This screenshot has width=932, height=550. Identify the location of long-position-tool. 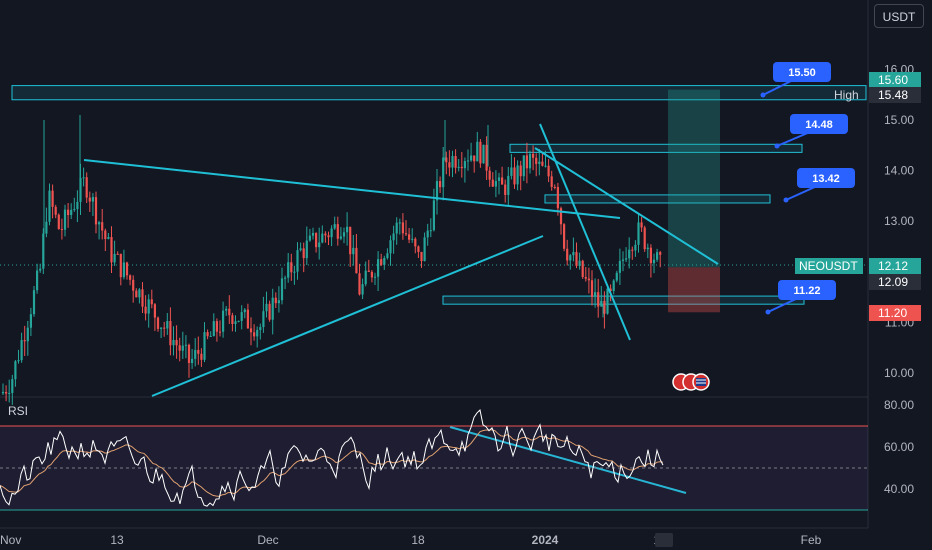
(694, 201).